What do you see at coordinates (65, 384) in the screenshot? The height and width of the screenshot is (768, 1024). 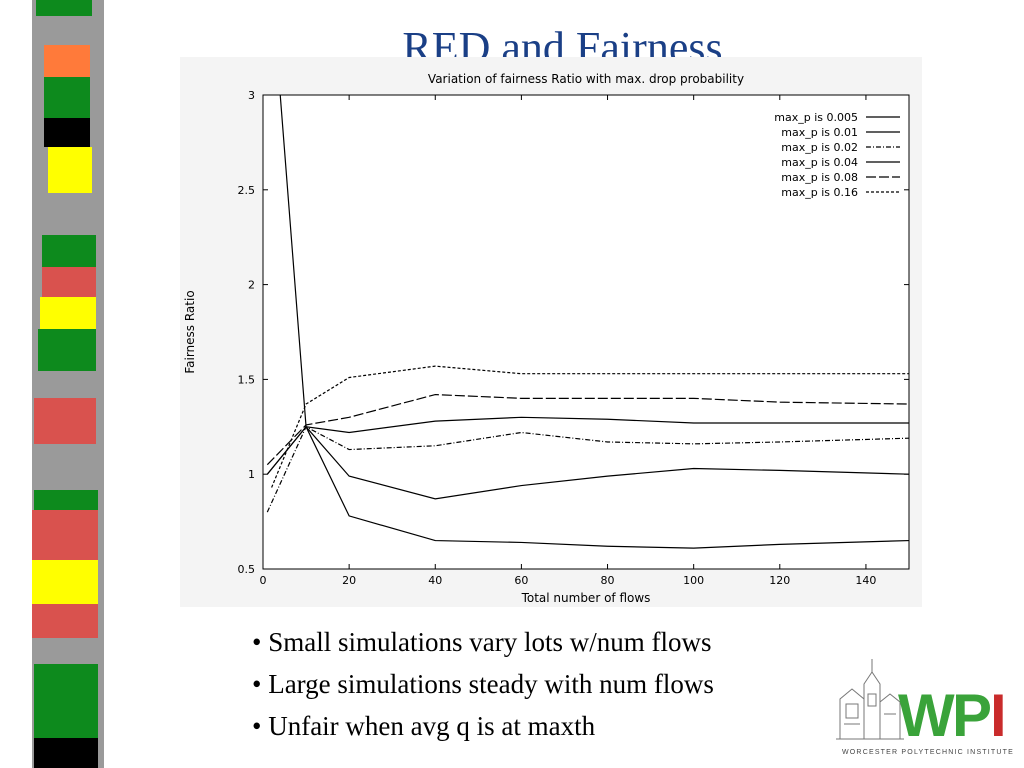 I see `stripe-blocks` at bounding box center [65, 384].